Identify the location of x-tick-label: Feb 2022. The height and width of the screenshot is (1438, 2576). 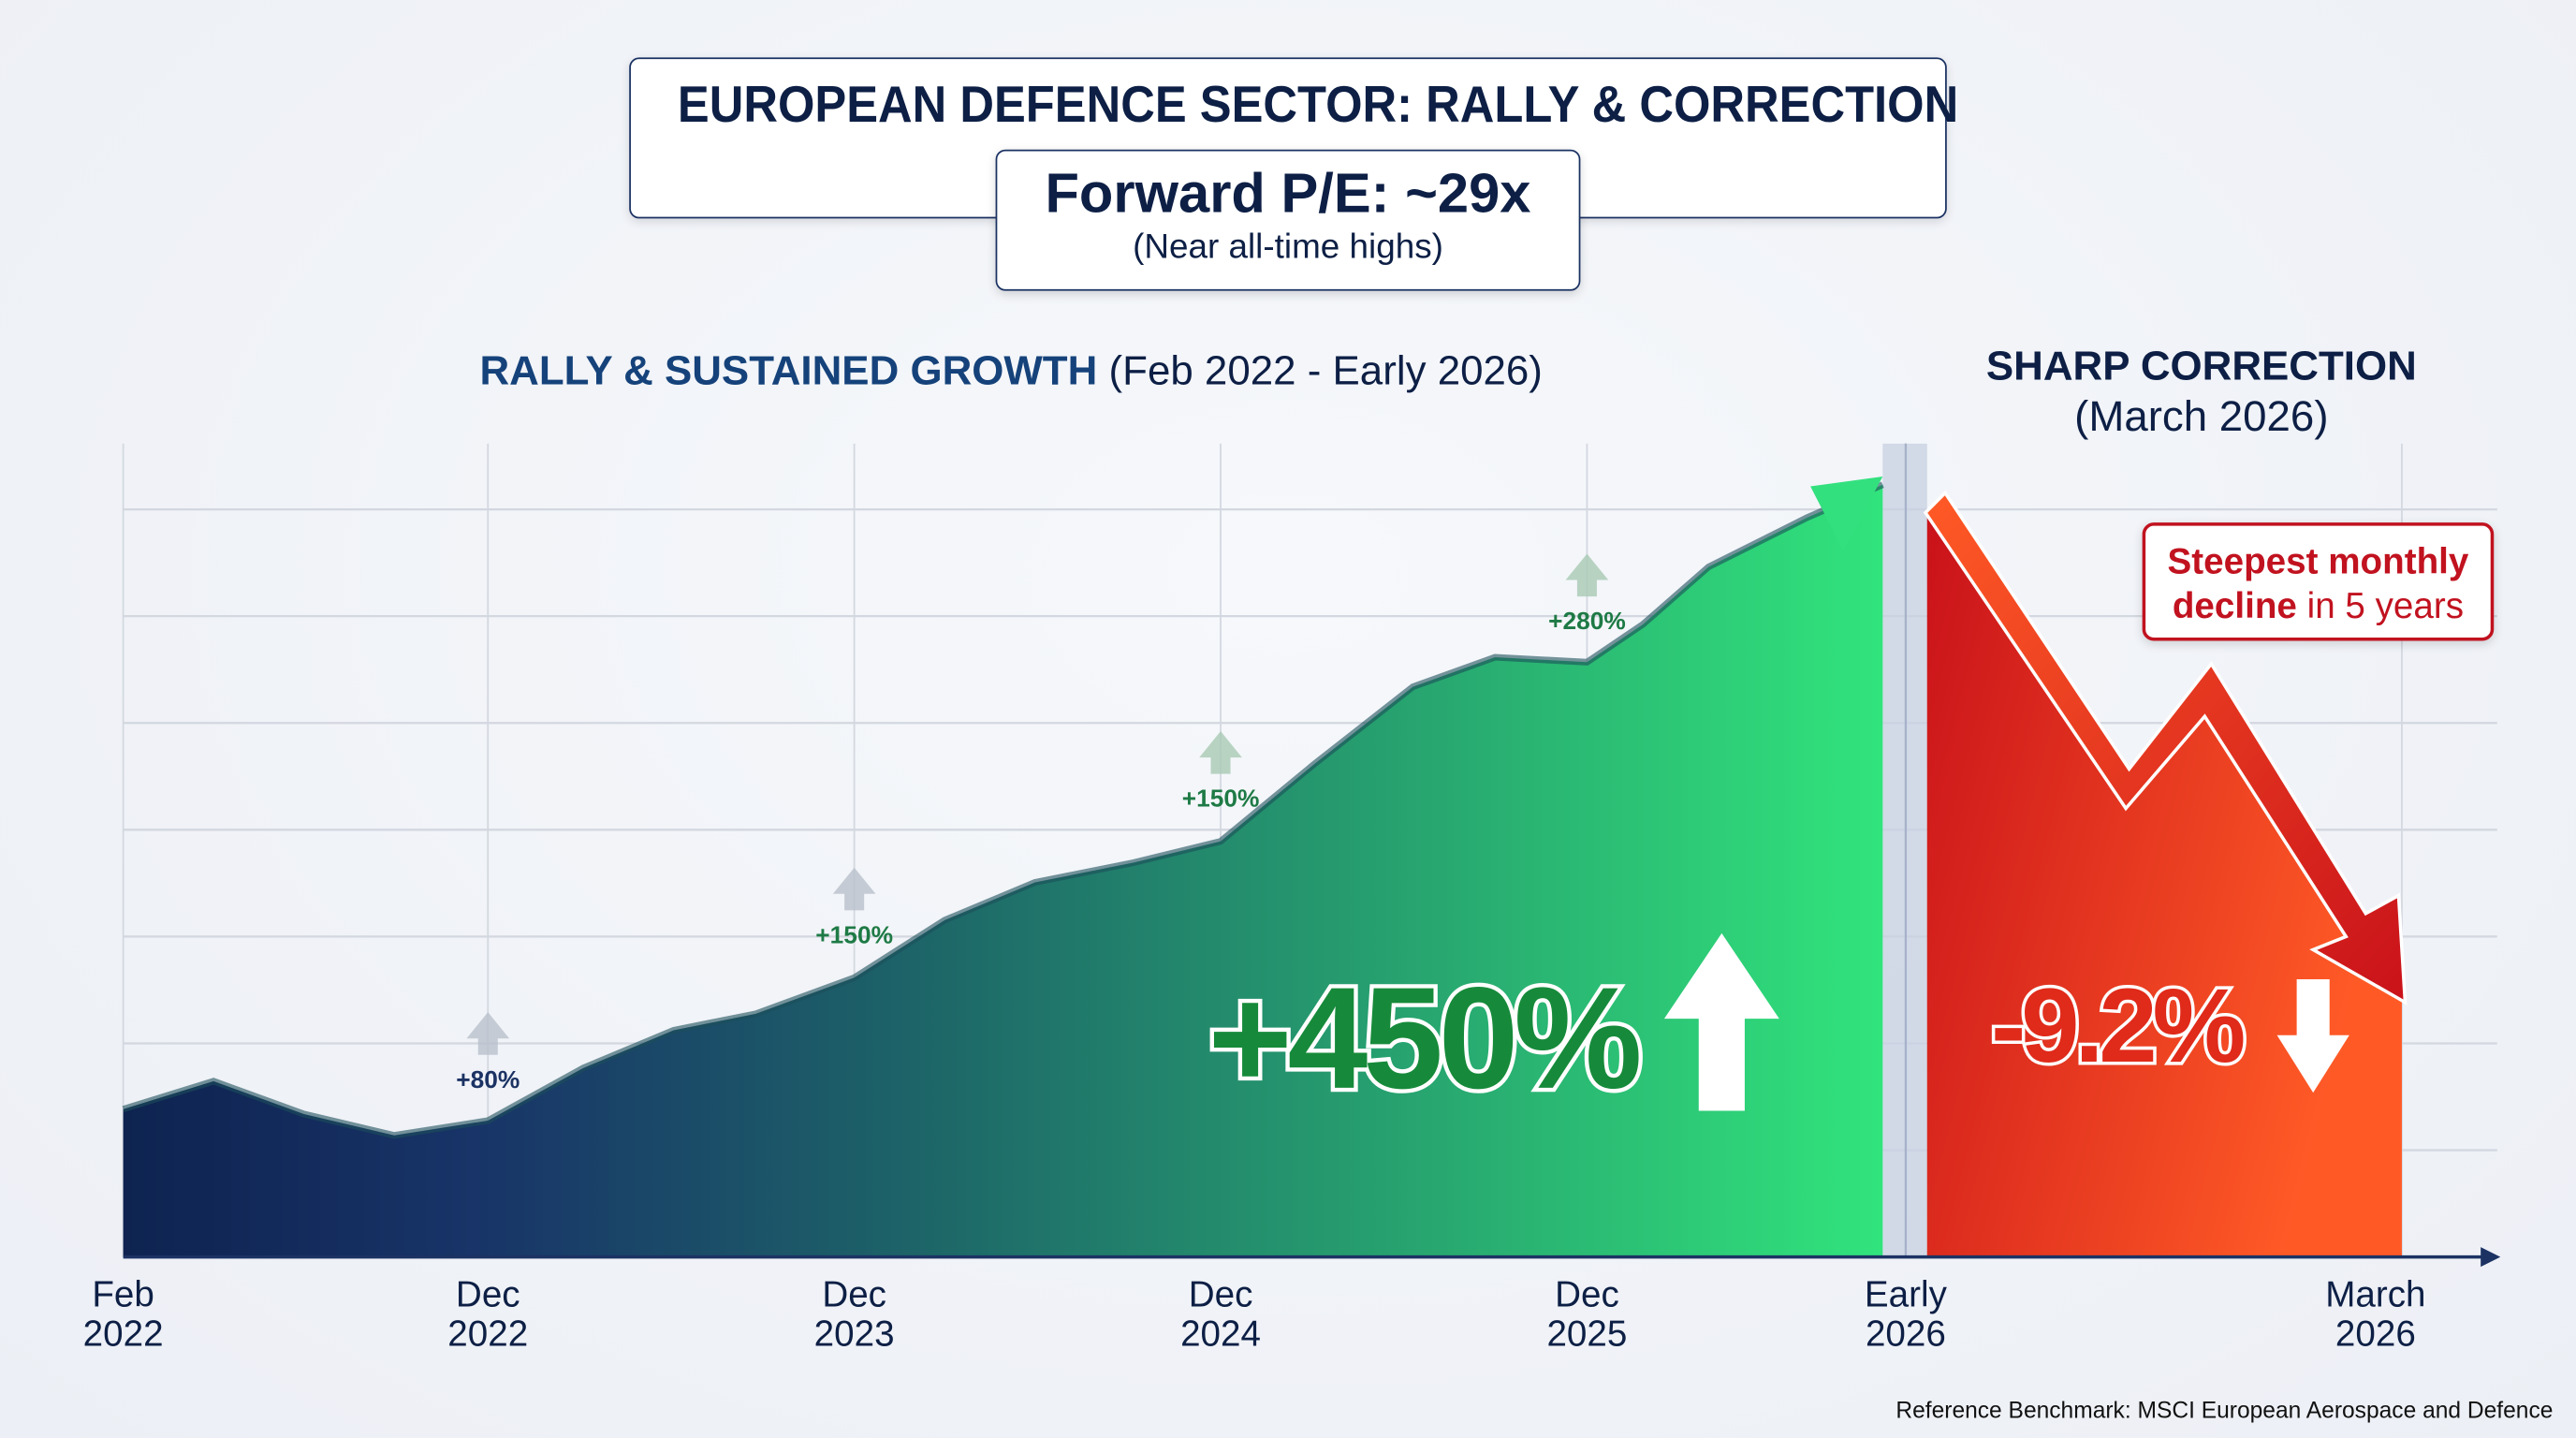
(124, 1314).